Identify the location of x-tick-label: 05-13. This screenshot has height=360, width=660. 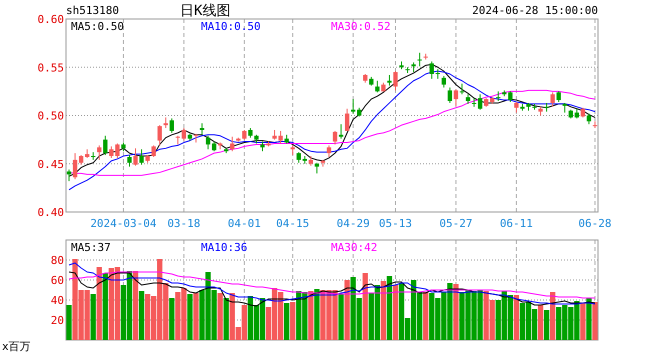
(395, 223).